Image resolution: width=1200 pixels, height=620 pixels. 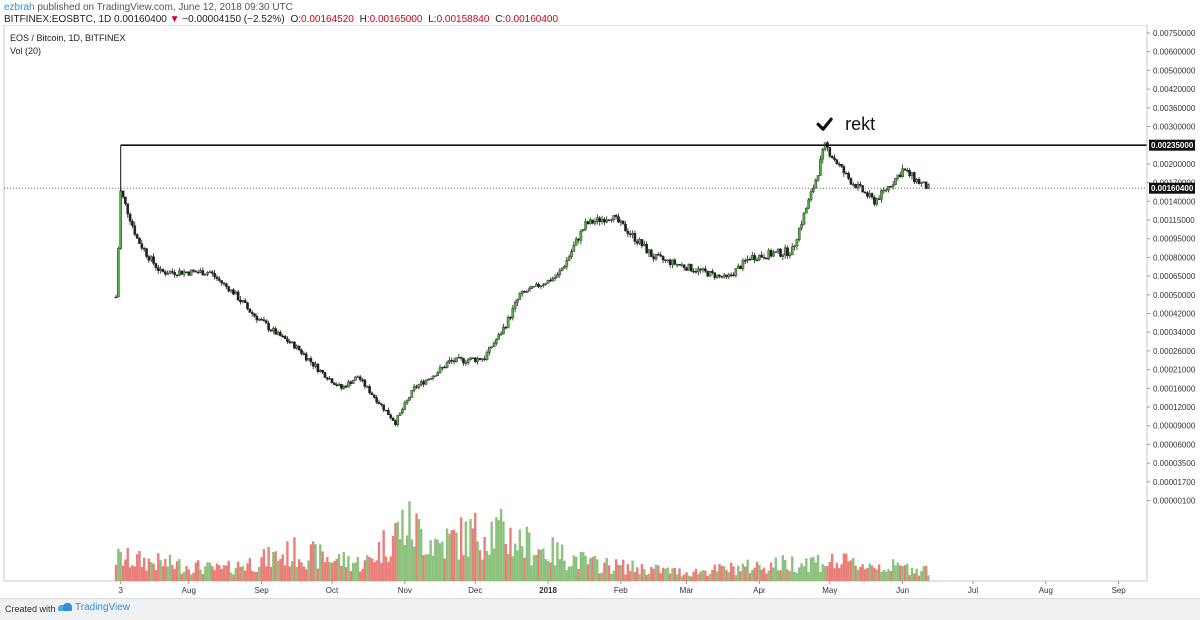 I want to click on horizontal-levels, so click(x=575, y=168).